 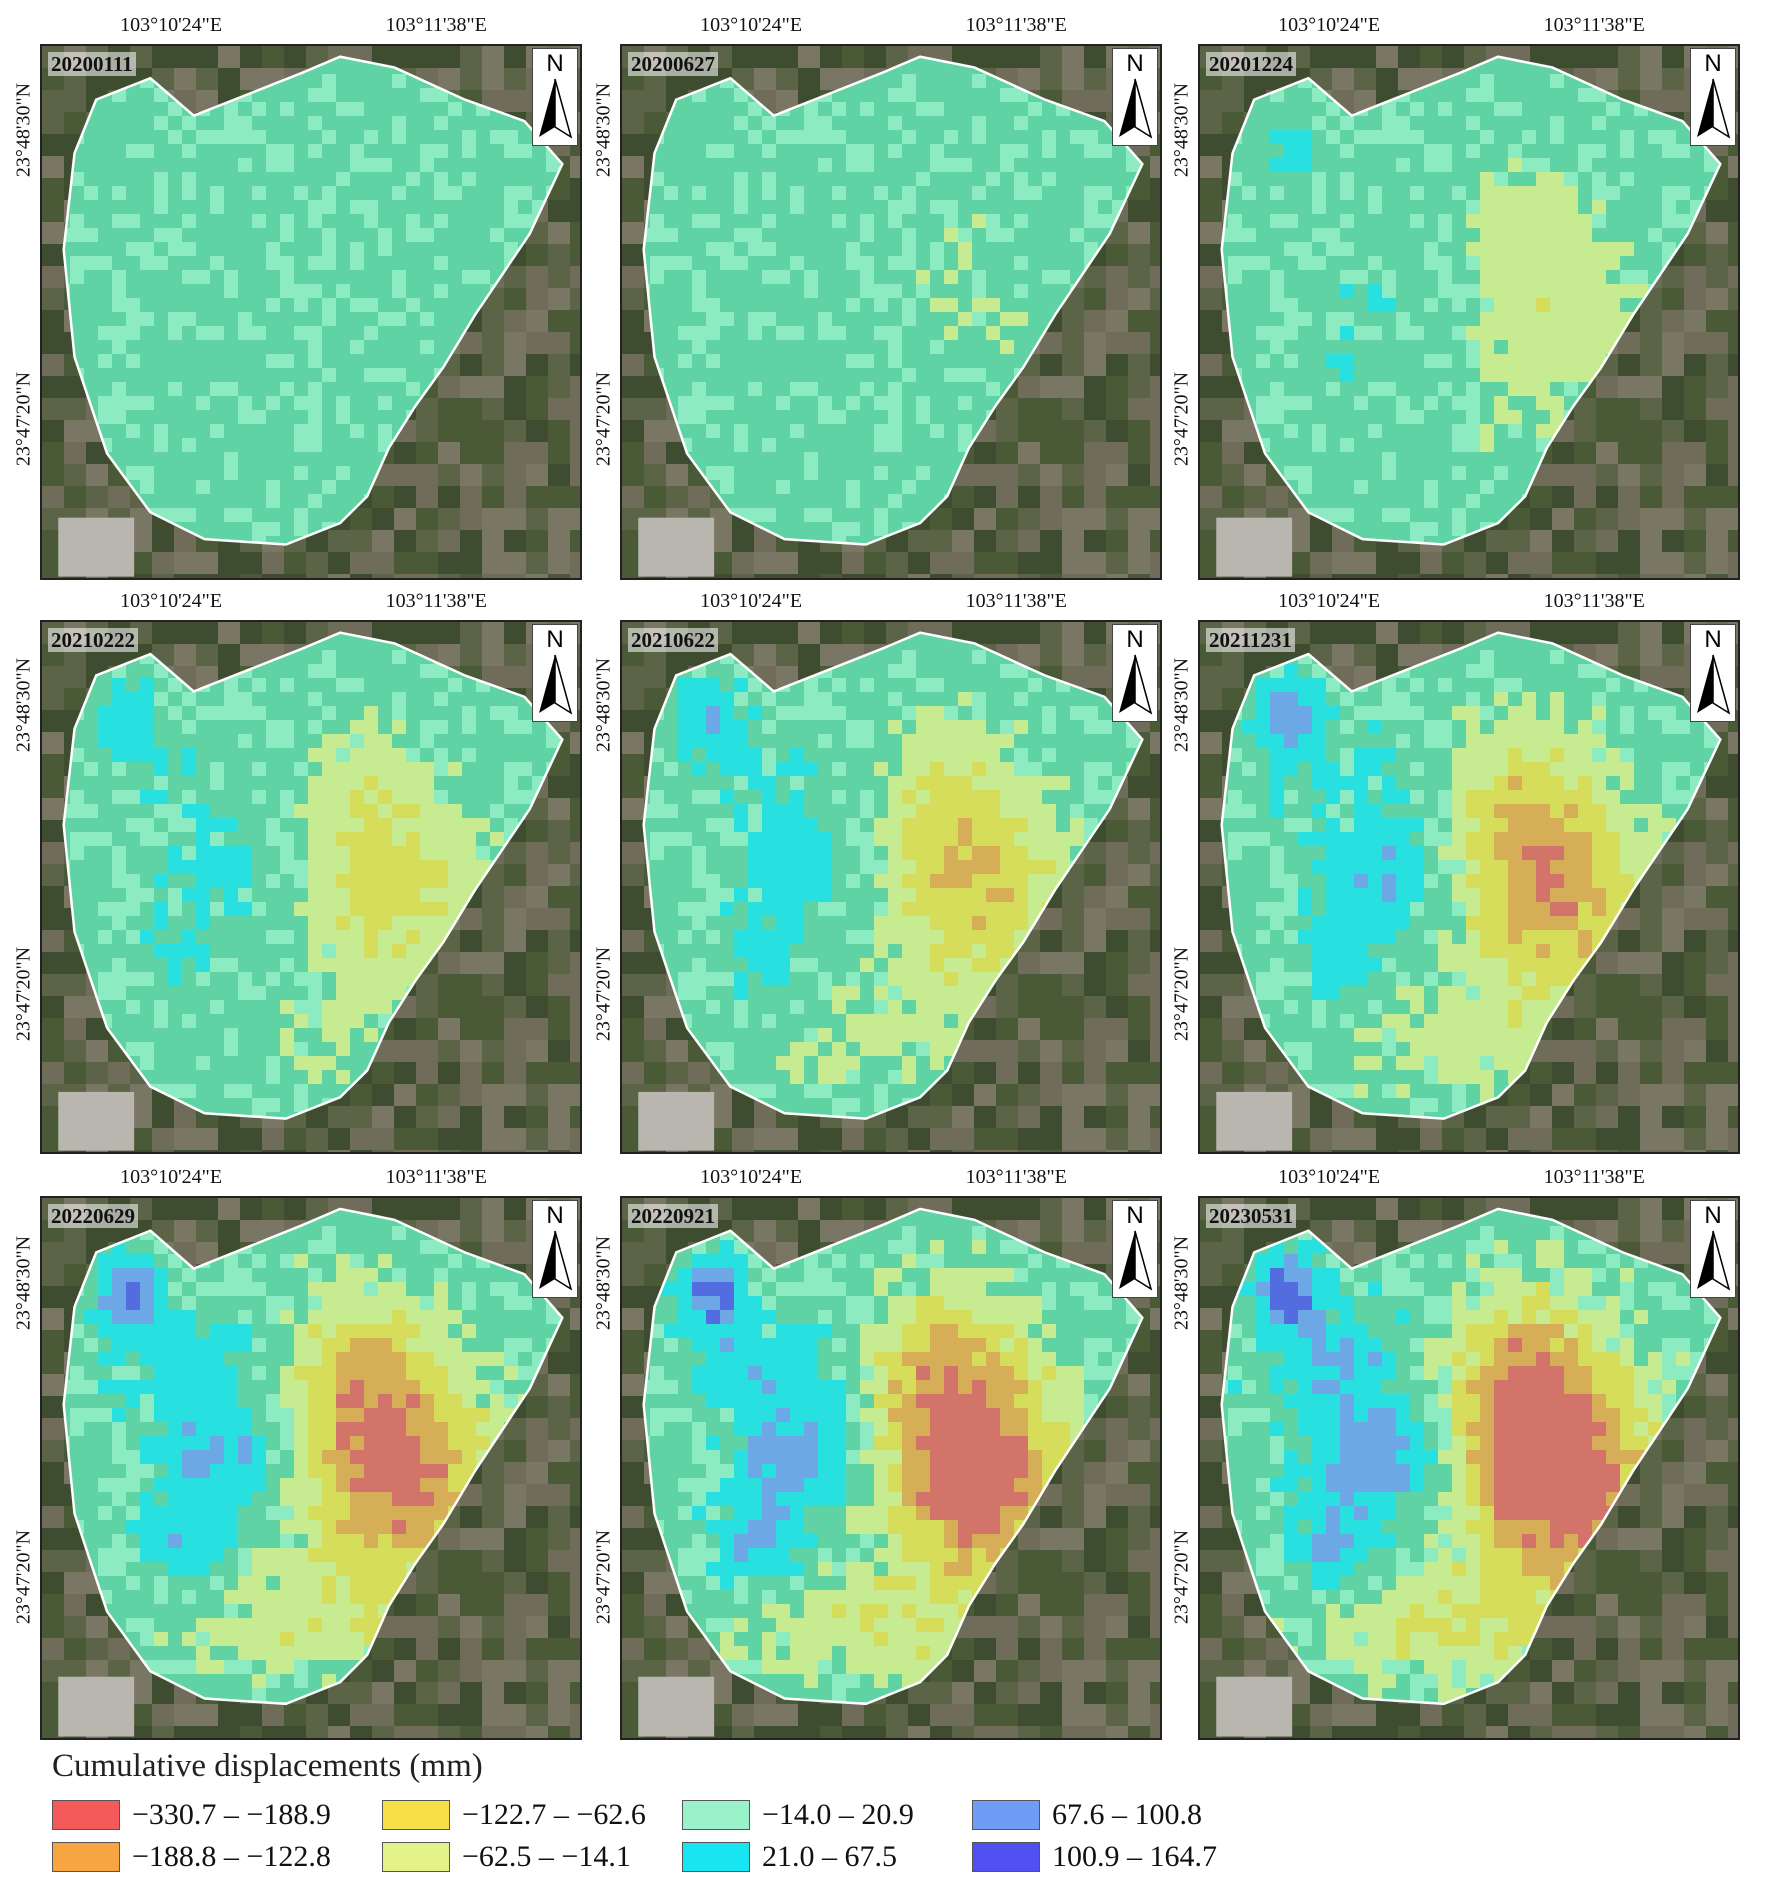 What do you see at coordinates (829, 1856) in the screenshot?
I see `legend-label: 21.0 – 67.5` at bounding box center [829, 1856].